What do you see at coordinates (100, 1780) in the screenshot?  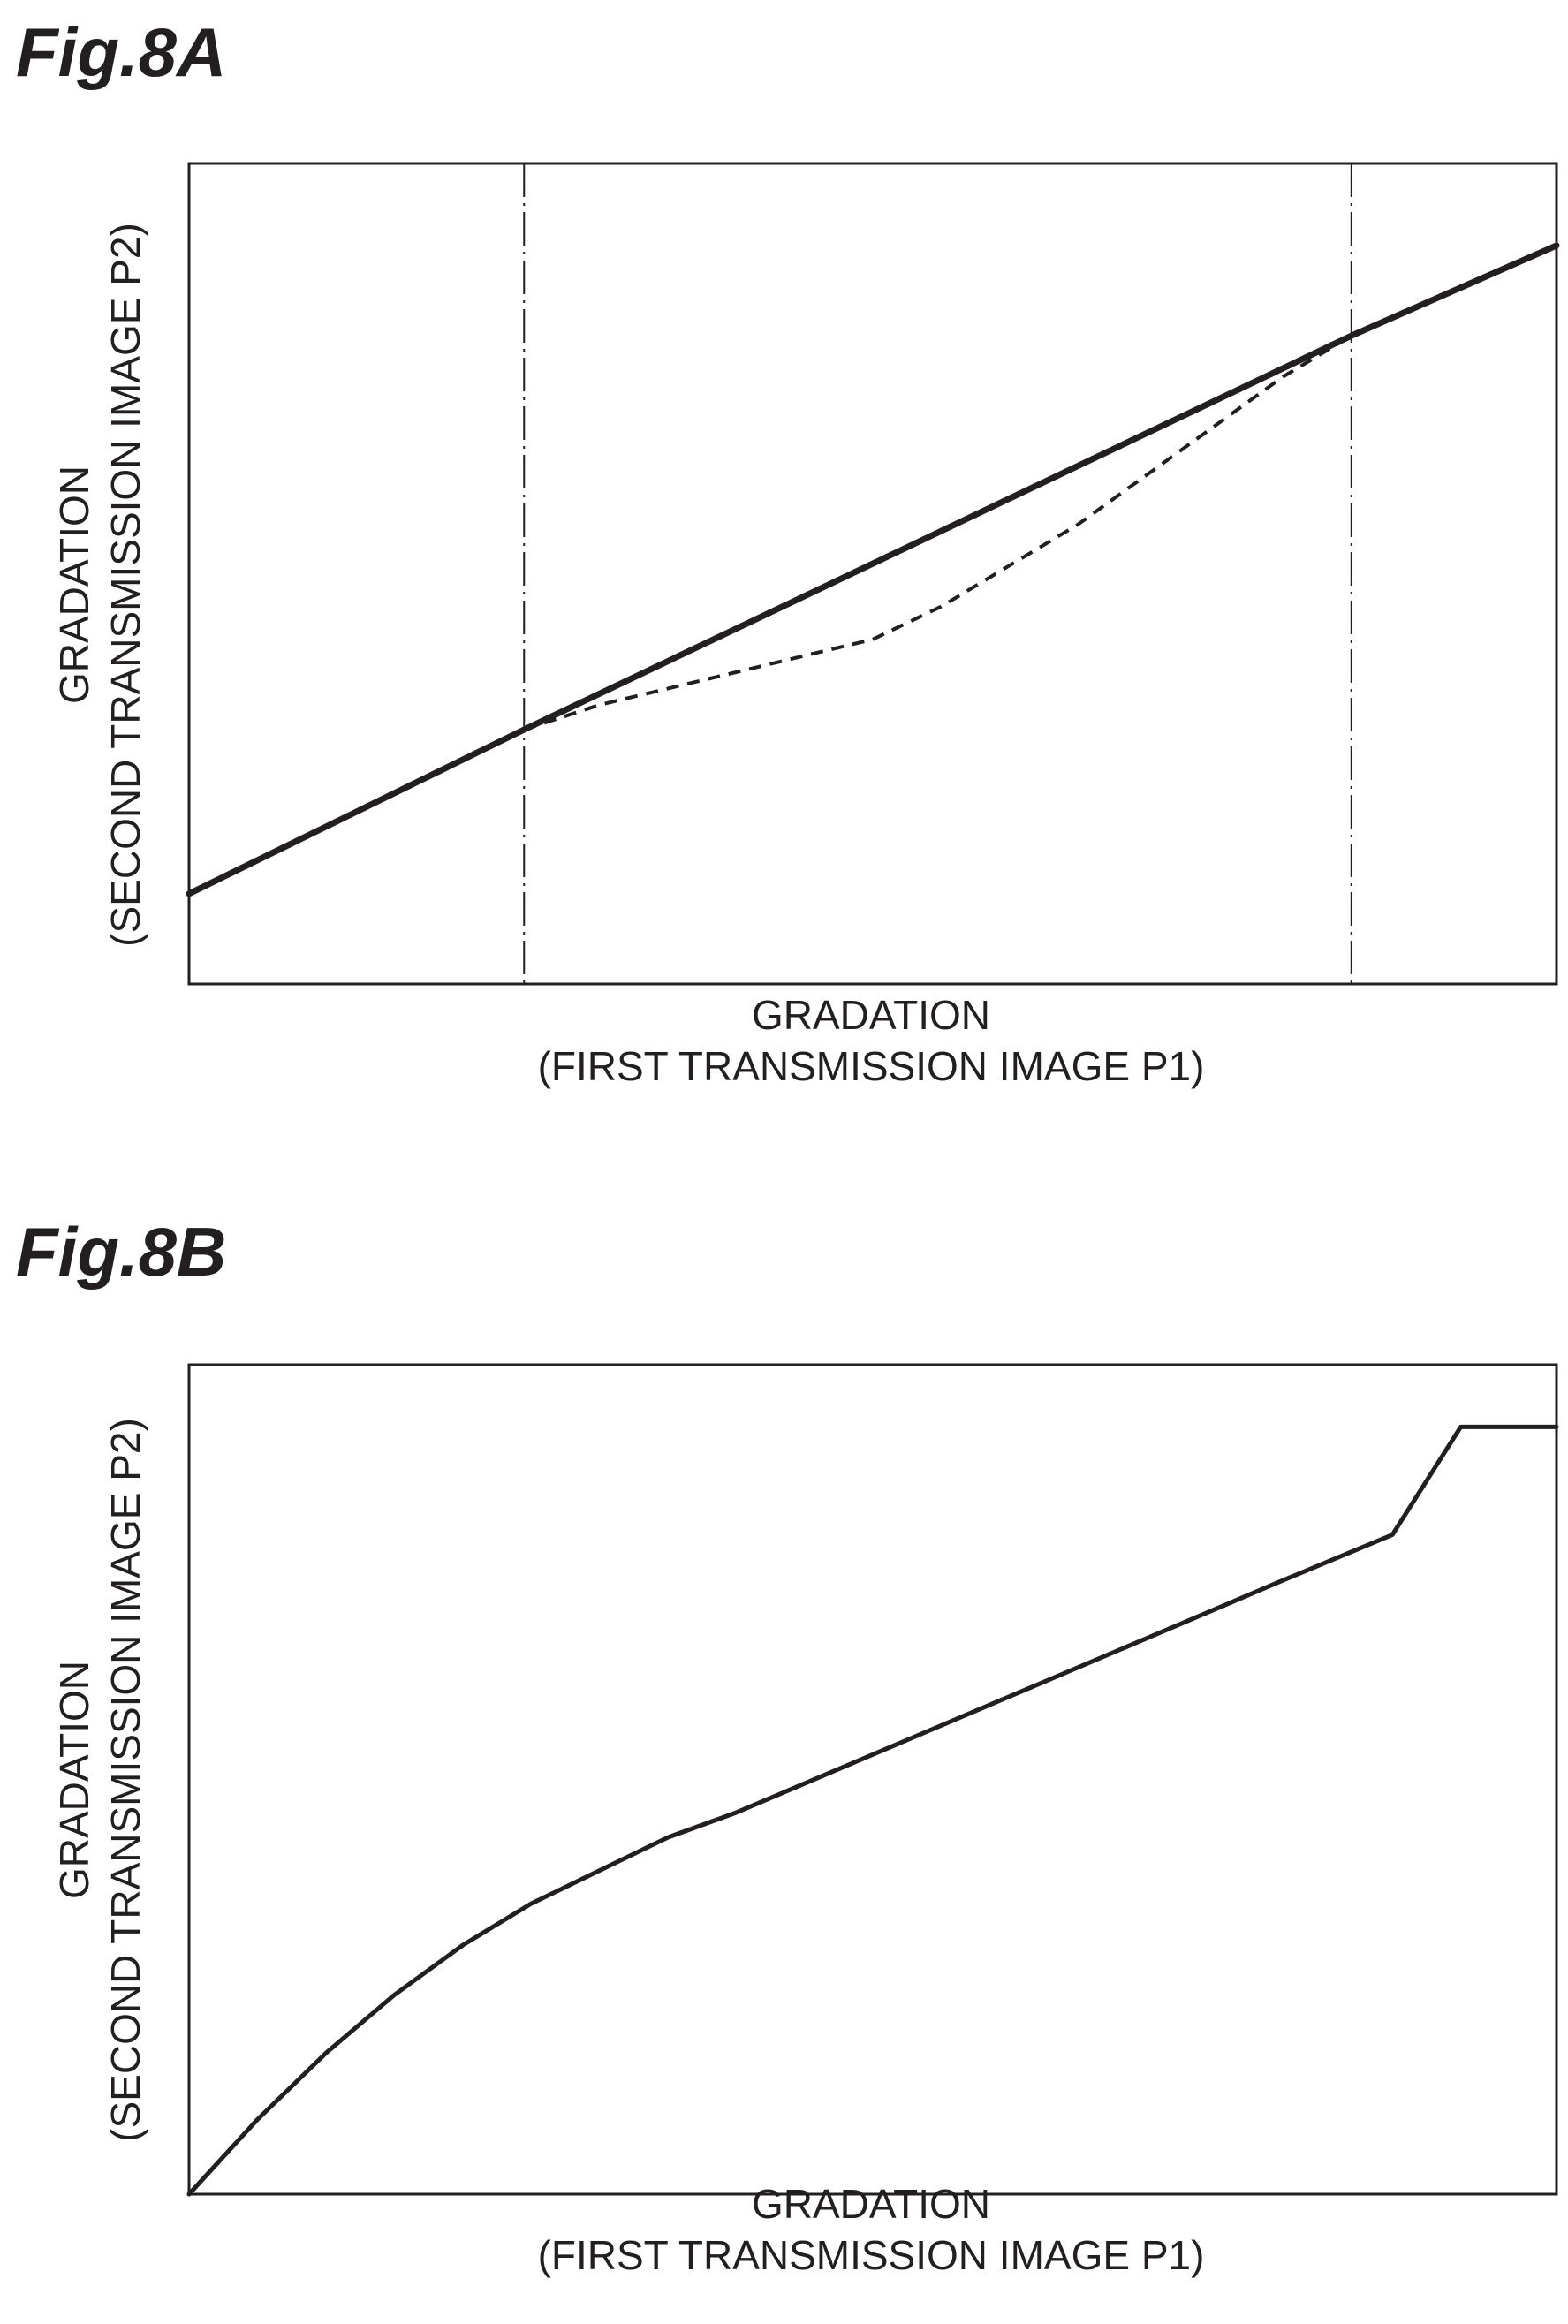 I see `chart-b-ylabel: GRADATION (SECOND TRANSMISSION IMAGE P2)` at bounding box center [100, 1780].